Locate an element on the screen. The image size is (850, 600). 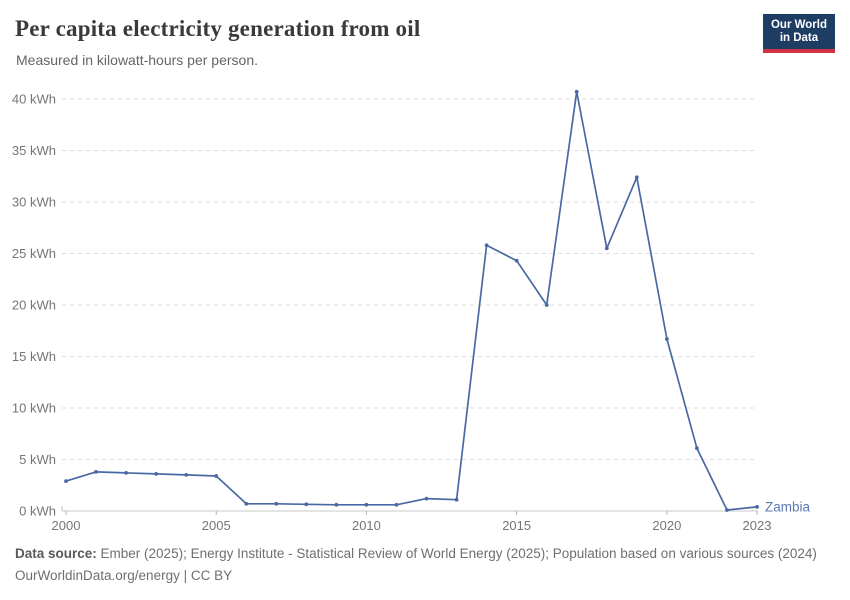
y-tick-label: 35 kWh is located at coordinates (34, 150).